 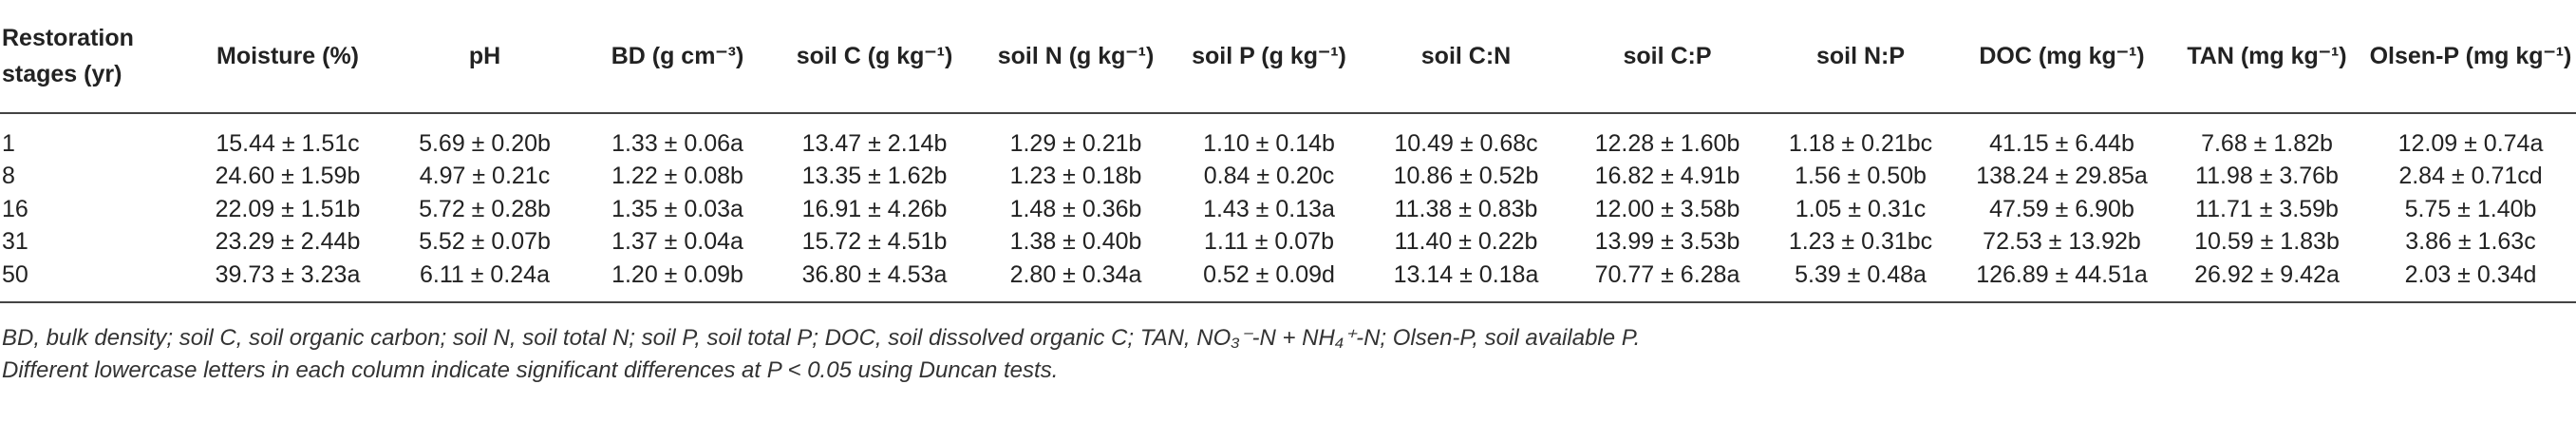 What do you see at coordinates (8, 176) in the screenshot?
I see `table-cell: 8` at bounding box center [8, 176].